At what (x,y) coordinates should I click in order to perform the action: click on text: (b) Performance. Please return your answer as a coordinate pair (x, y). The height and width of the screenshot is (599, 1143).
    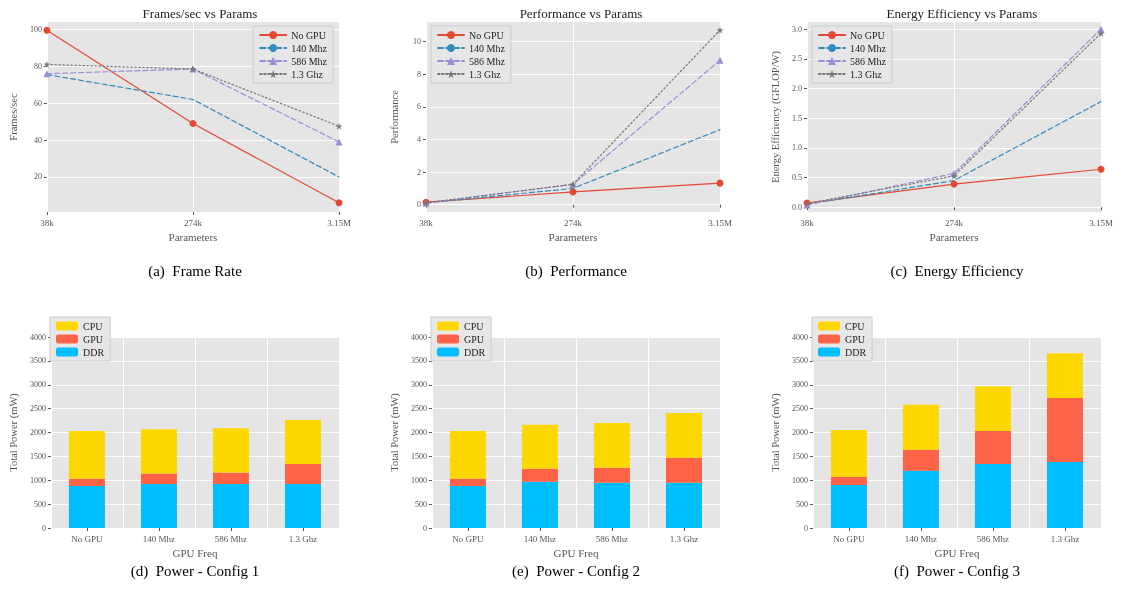
    Looking at the image, I should click on (576, 271).